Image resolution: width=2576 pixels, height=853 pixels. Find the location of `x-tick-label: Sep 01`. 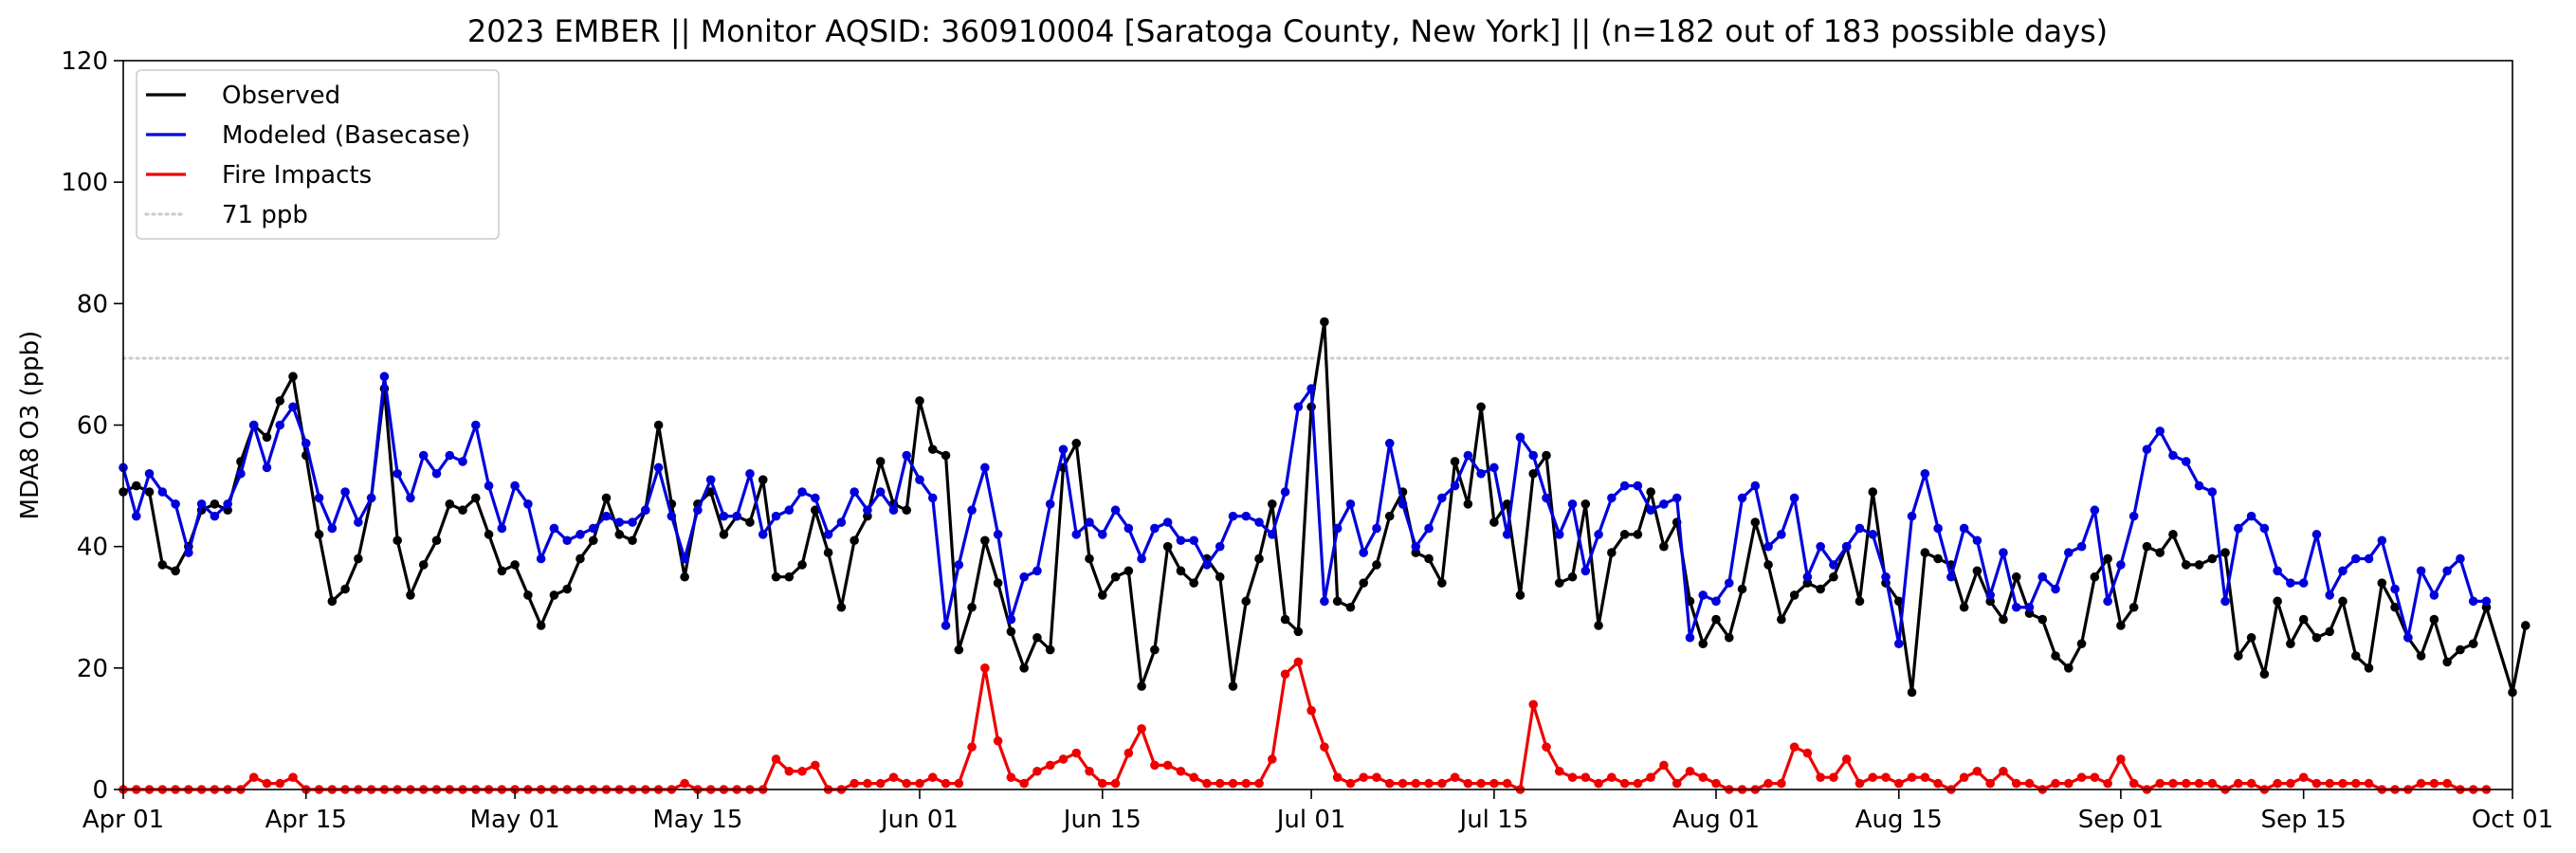

x-tick-label: Sep 01 is located at coordinates (2121, 820).